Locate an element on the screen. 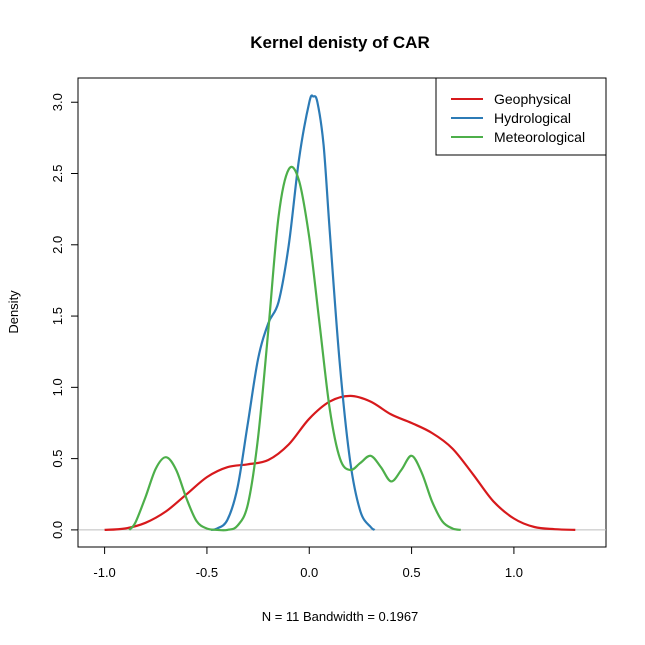  legend-label-meteorological: Meteorological is located at coordinates (539, 137).